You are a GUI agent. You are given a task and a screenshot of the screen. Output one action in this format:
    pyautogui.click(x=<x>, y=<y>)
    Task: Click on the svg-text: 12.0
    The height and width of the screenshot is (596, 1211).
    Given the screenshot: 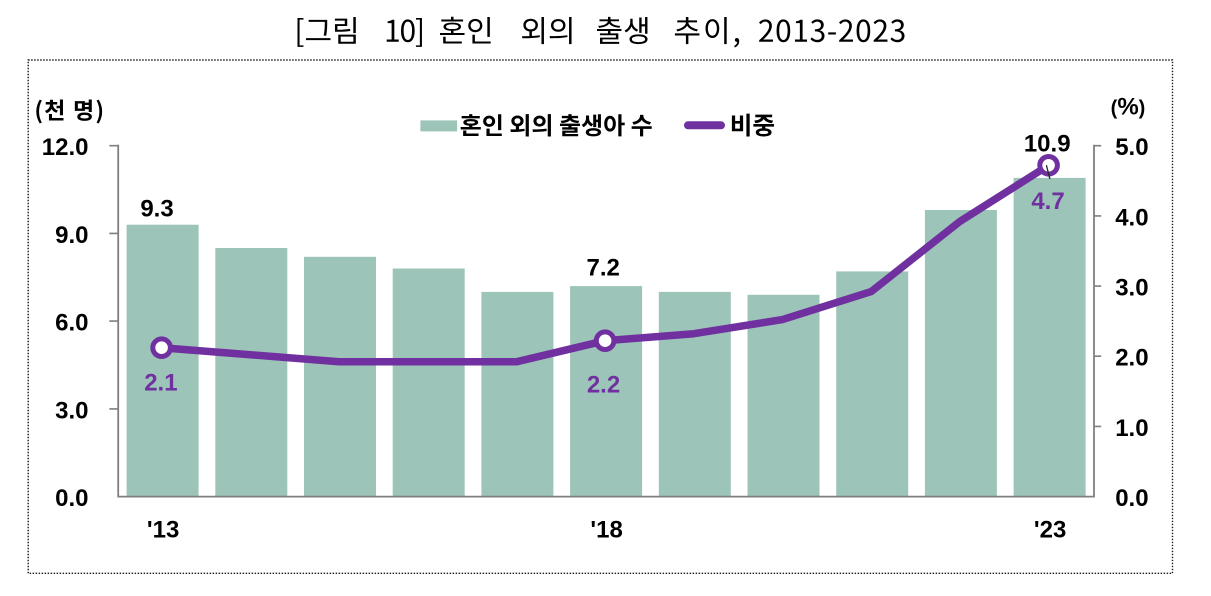 What is the action you would take?
    pyautogui.click(x=65, y=147)
    